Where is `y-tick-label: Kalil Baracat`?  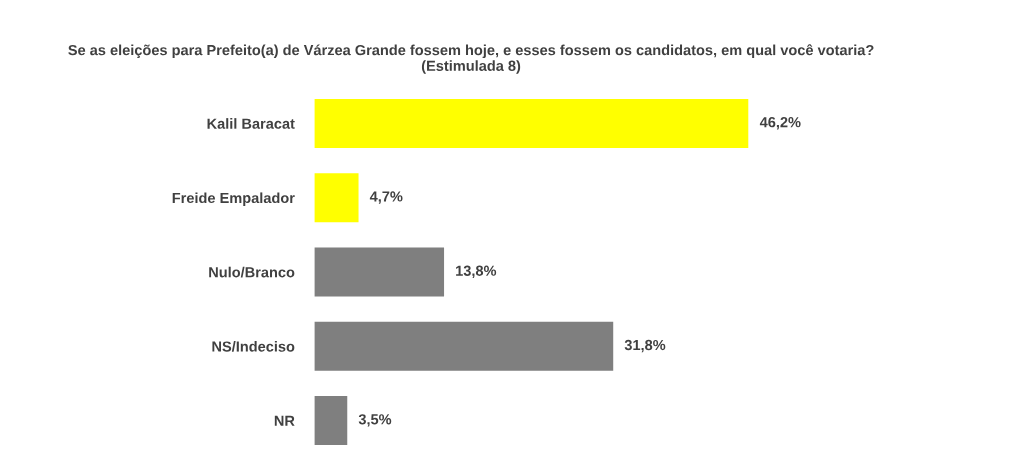 y-tick-label: Kalil Baracat is located at coordinates (251, 123).